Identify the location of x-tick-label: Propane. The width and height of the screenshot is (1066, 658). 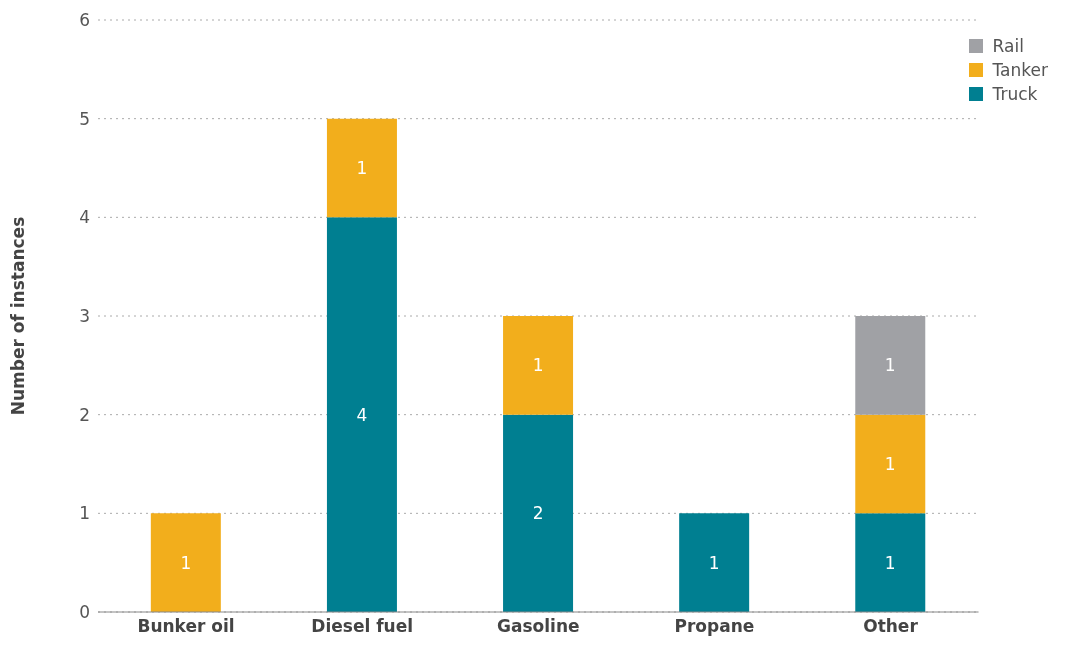
(714, 626).